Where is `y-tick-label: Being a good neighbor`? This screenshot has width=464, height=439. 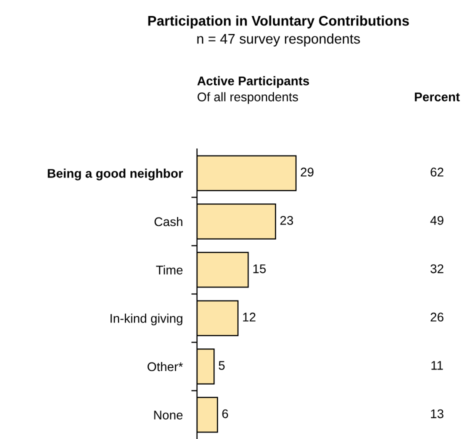 y-tick-label: Being a good neighbor is located at coordinates (115, 174).